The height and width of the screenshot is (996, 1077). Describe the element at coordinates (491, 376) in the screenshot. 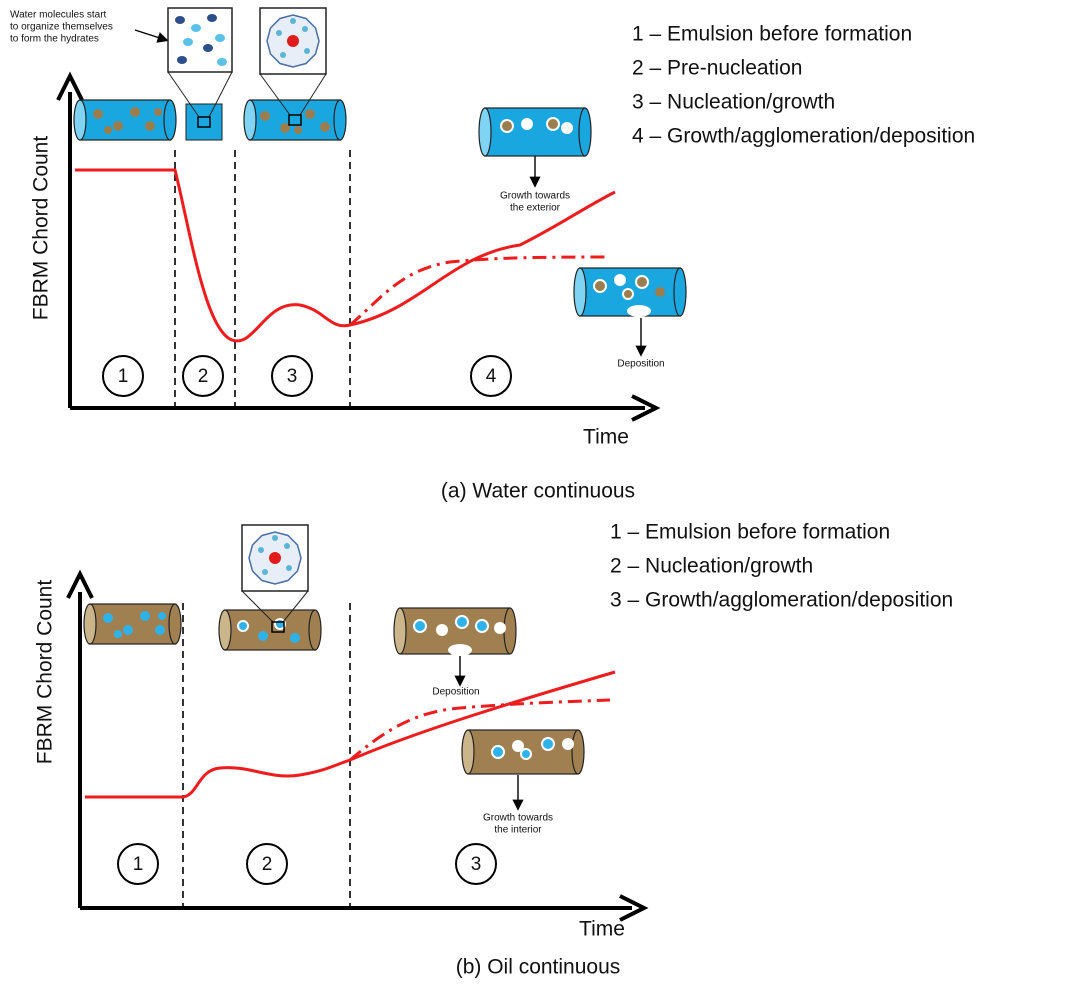

I see `stage-number: 4` at that location.